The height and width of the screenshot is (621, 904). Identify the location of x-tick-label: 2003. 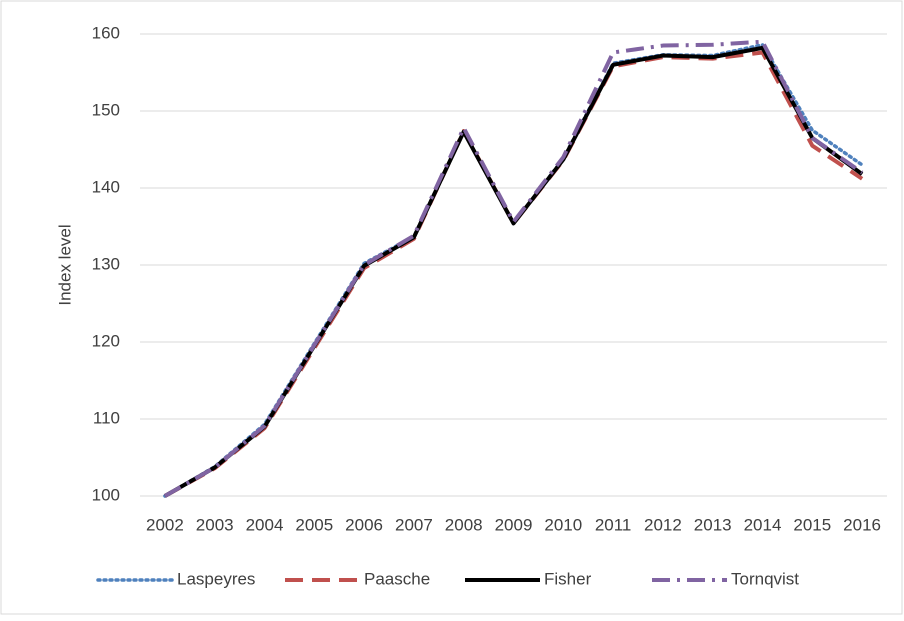
(215, 524).